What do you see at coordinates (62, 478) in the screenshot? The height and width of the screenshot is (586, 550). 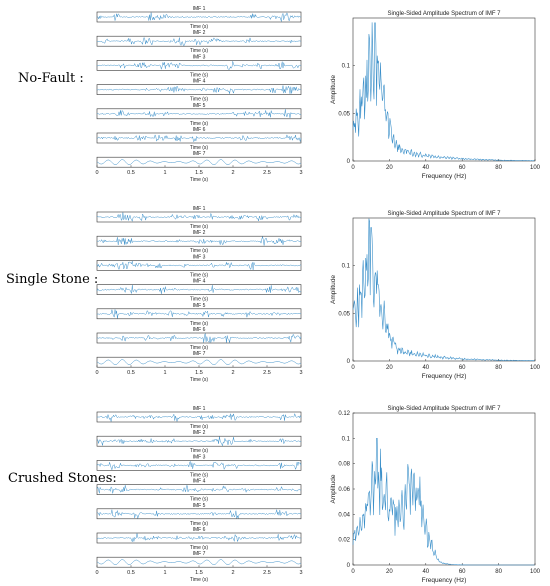 I see `row-label: Crushed Stones:` at bounding box center [62, 478].